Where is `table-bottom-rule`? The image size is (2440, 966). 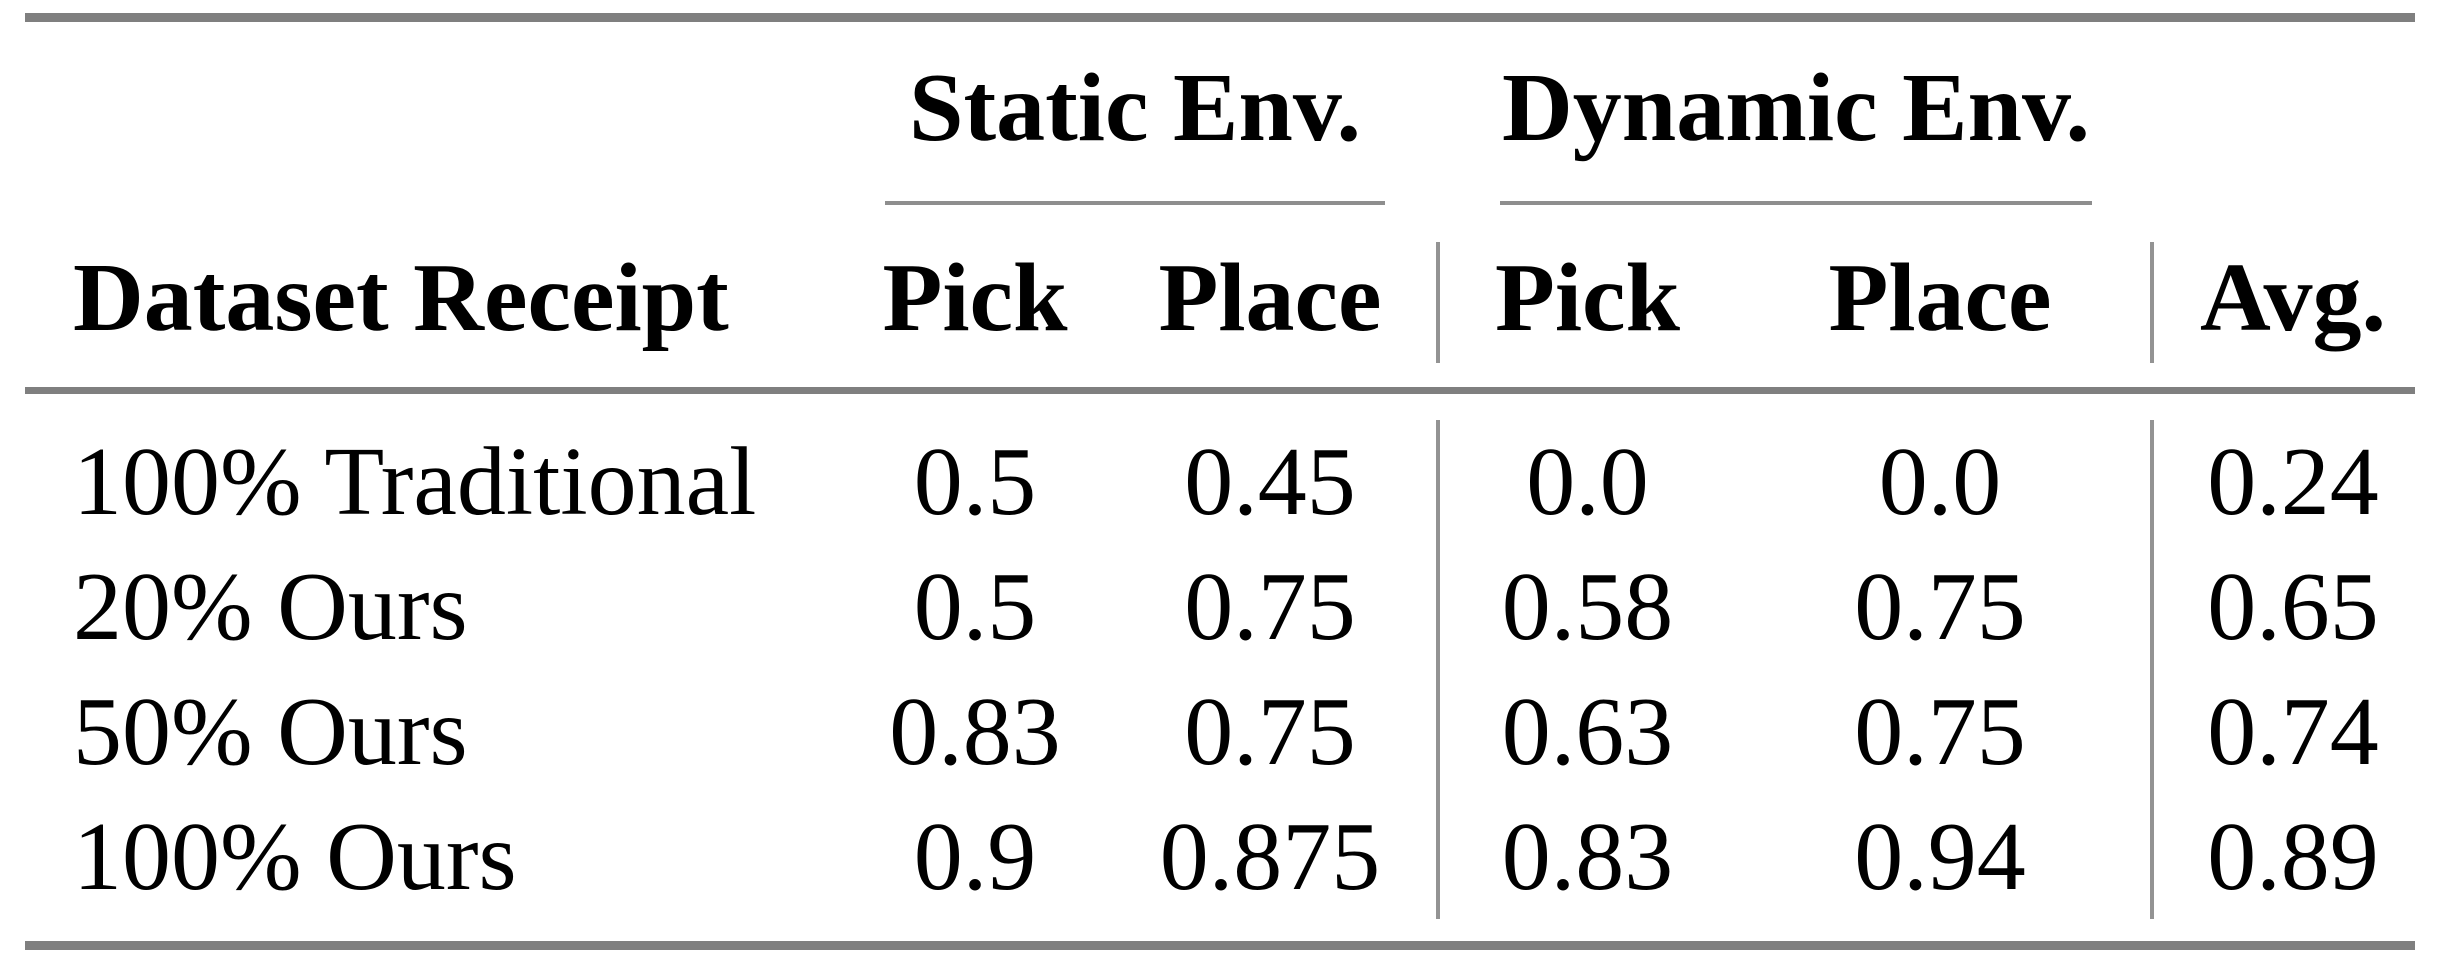
table-bottom-rule is located at coordinates (1220, 945).